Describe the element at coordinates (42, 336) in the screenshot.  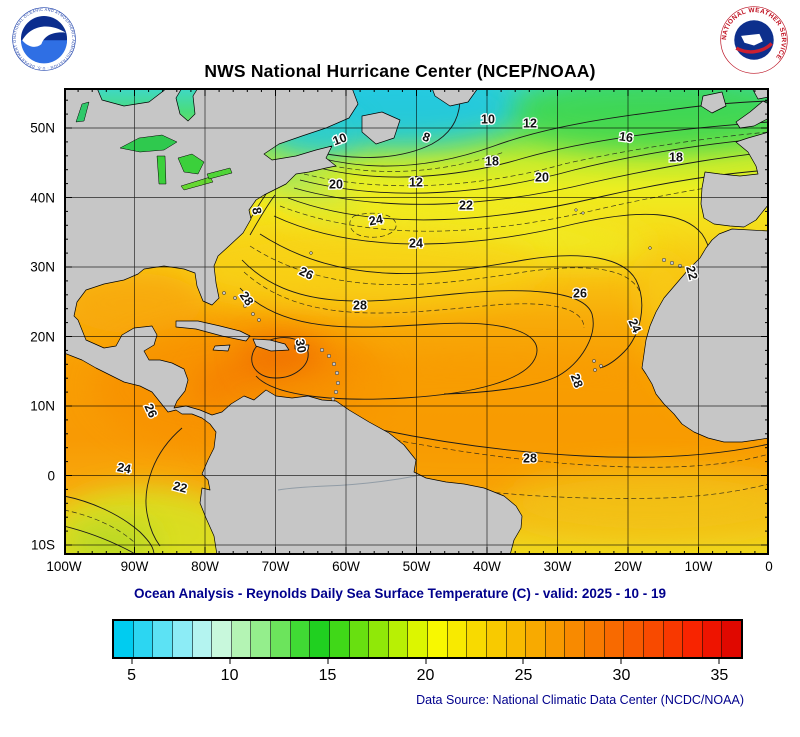
I see `lat-tick-label: 20N` at that location.